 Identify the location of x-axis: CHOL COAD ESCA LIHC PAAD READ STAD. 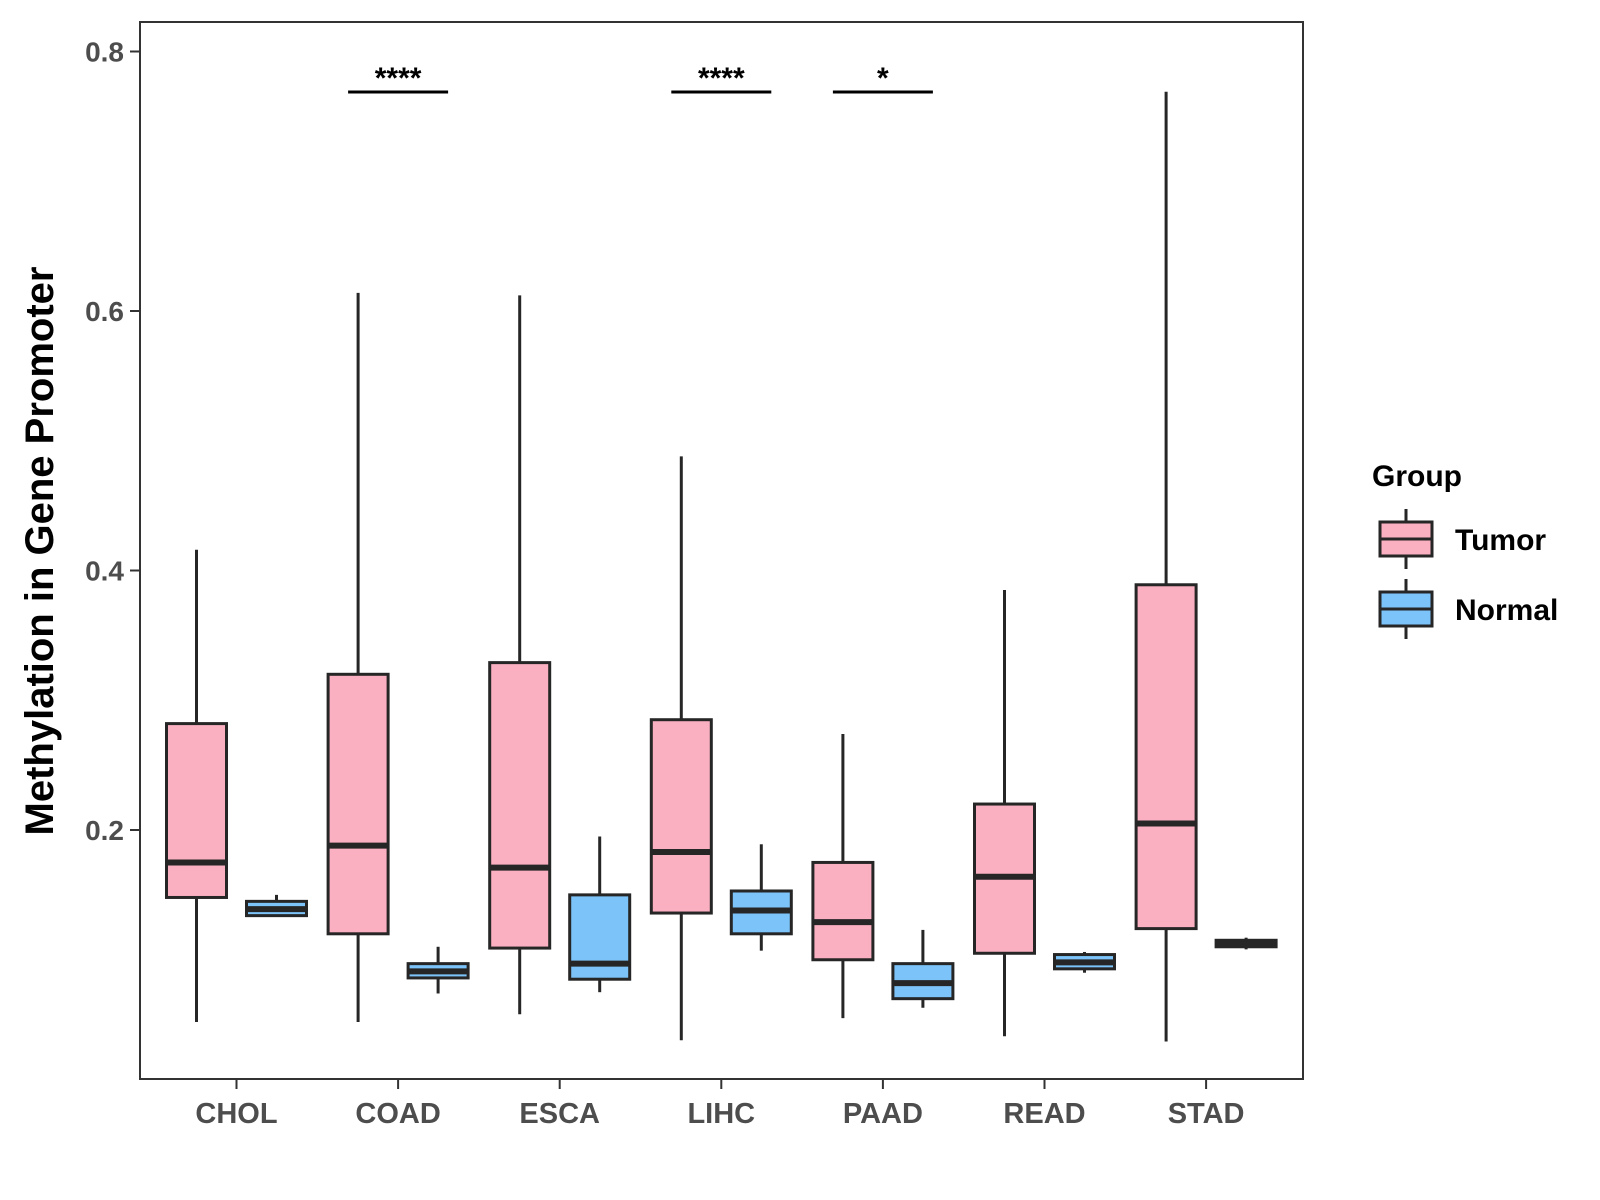
(719, 1104).